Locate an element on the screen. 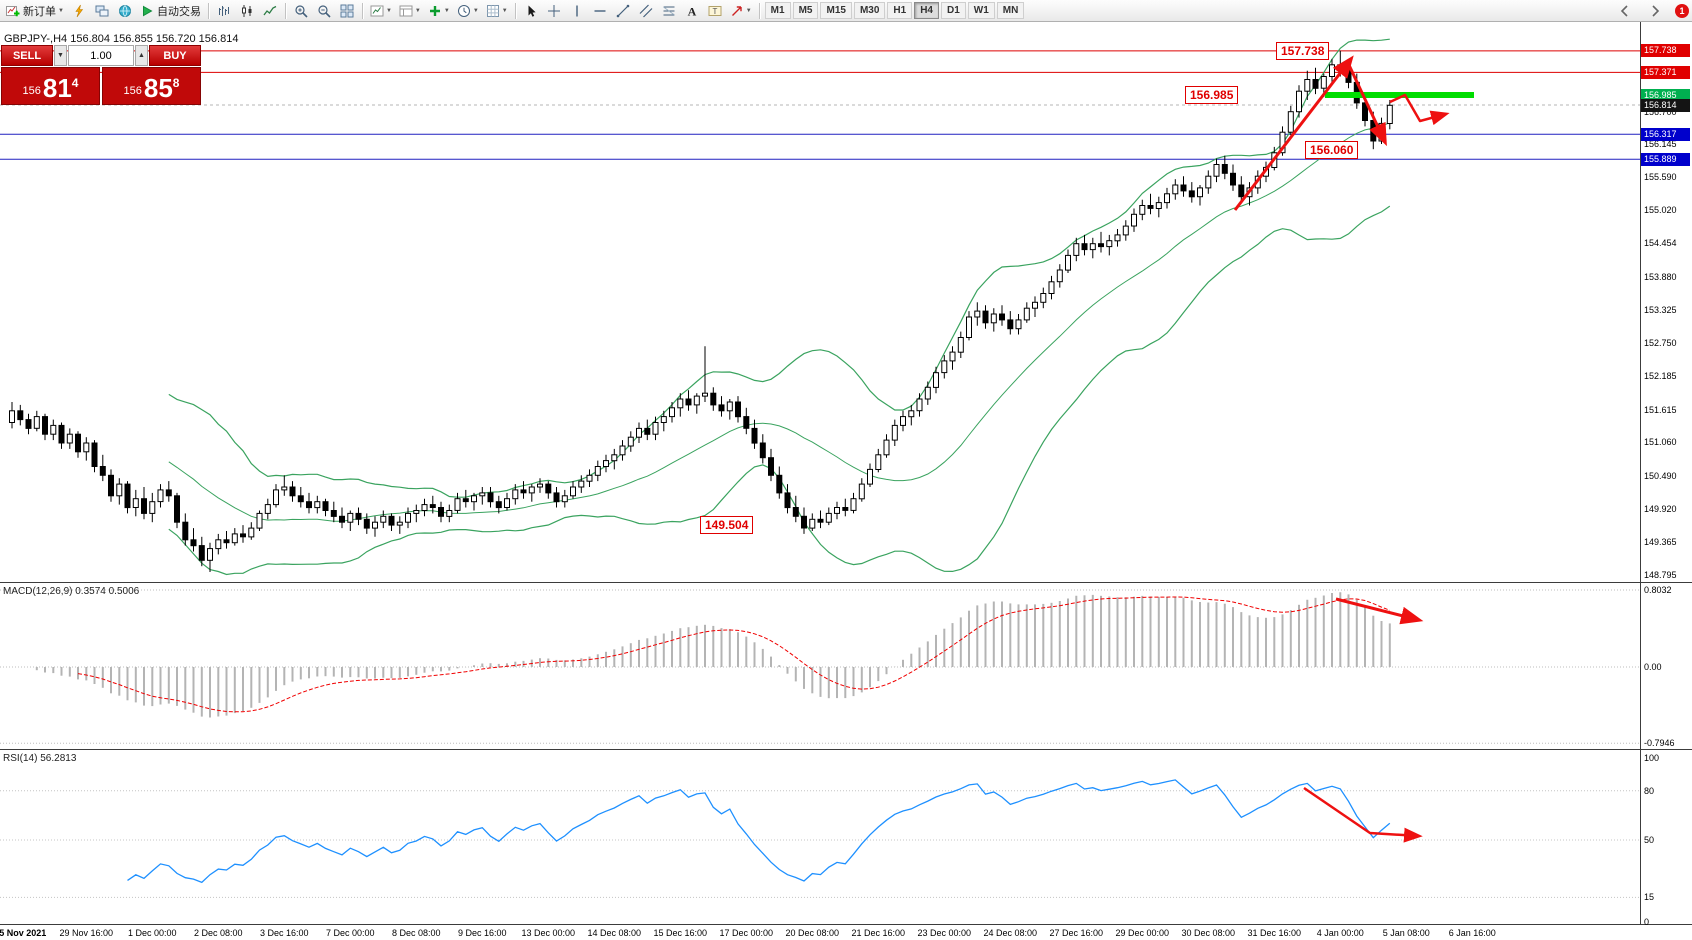 This screenshot has height=940, width=1692. time-axis-label: 9 Dec 16:00 is located at coordinates (482, 933).